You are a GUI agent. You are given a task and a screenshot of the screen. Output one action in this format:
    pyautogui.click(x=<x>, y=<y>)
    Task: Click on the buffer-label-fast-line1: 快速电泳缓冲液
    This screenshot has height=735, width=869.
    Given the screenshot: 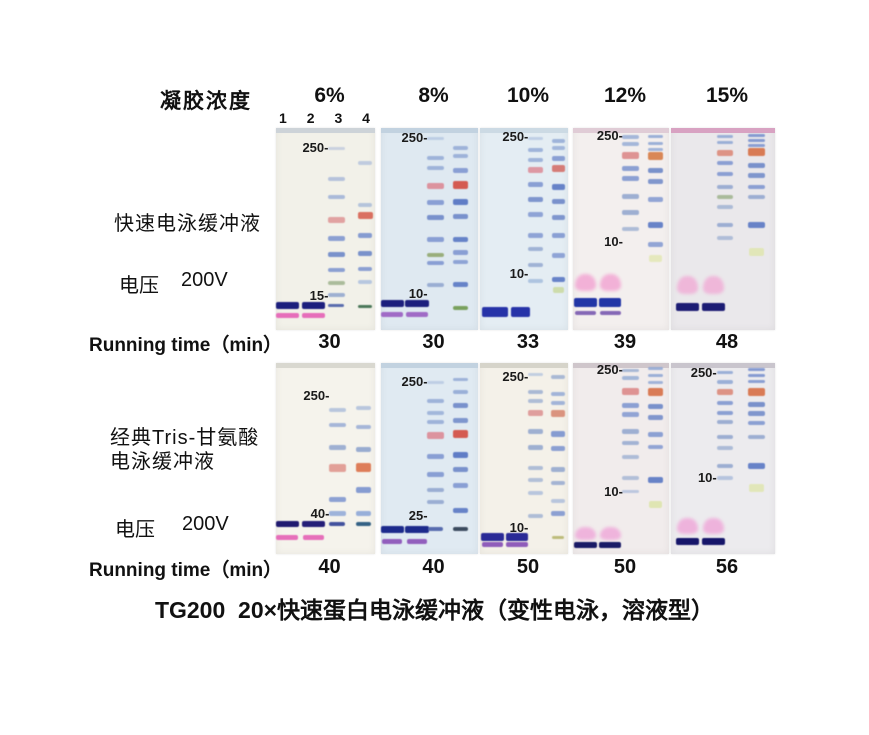 What is the action you would take?
    pyautogui.click(x=187, y=224)
    